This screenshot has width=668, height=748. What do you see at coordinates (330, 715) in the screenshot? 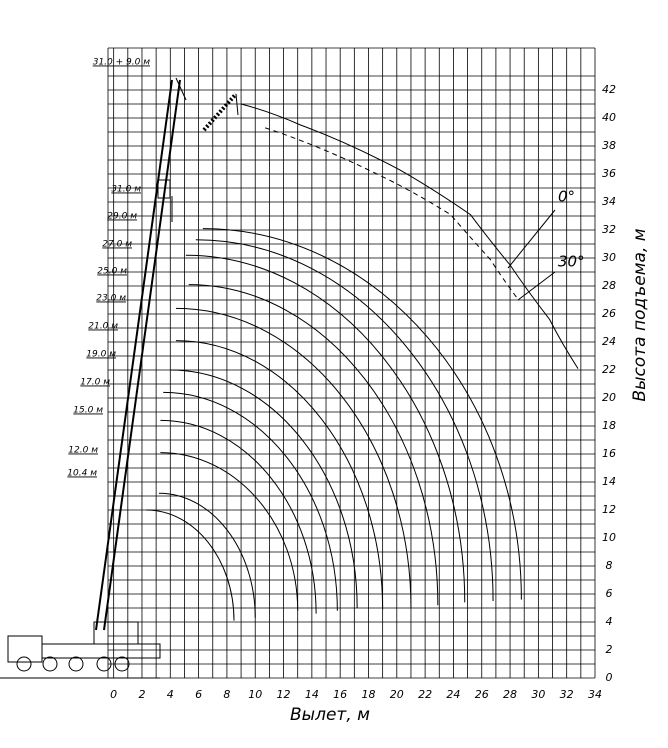
I see `x-axis-label: Вылет, м` at bounding box center [330, 715].